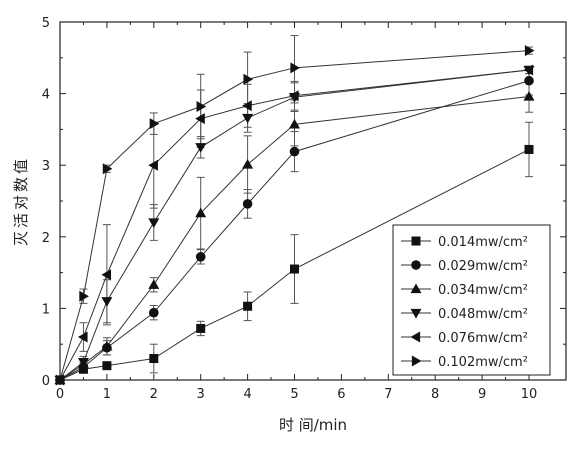 This screenshot has height=452, width=576. Describe the element at coordinates (46, 166) in the screenshot. I see `y-tick-label: 3` at that location.